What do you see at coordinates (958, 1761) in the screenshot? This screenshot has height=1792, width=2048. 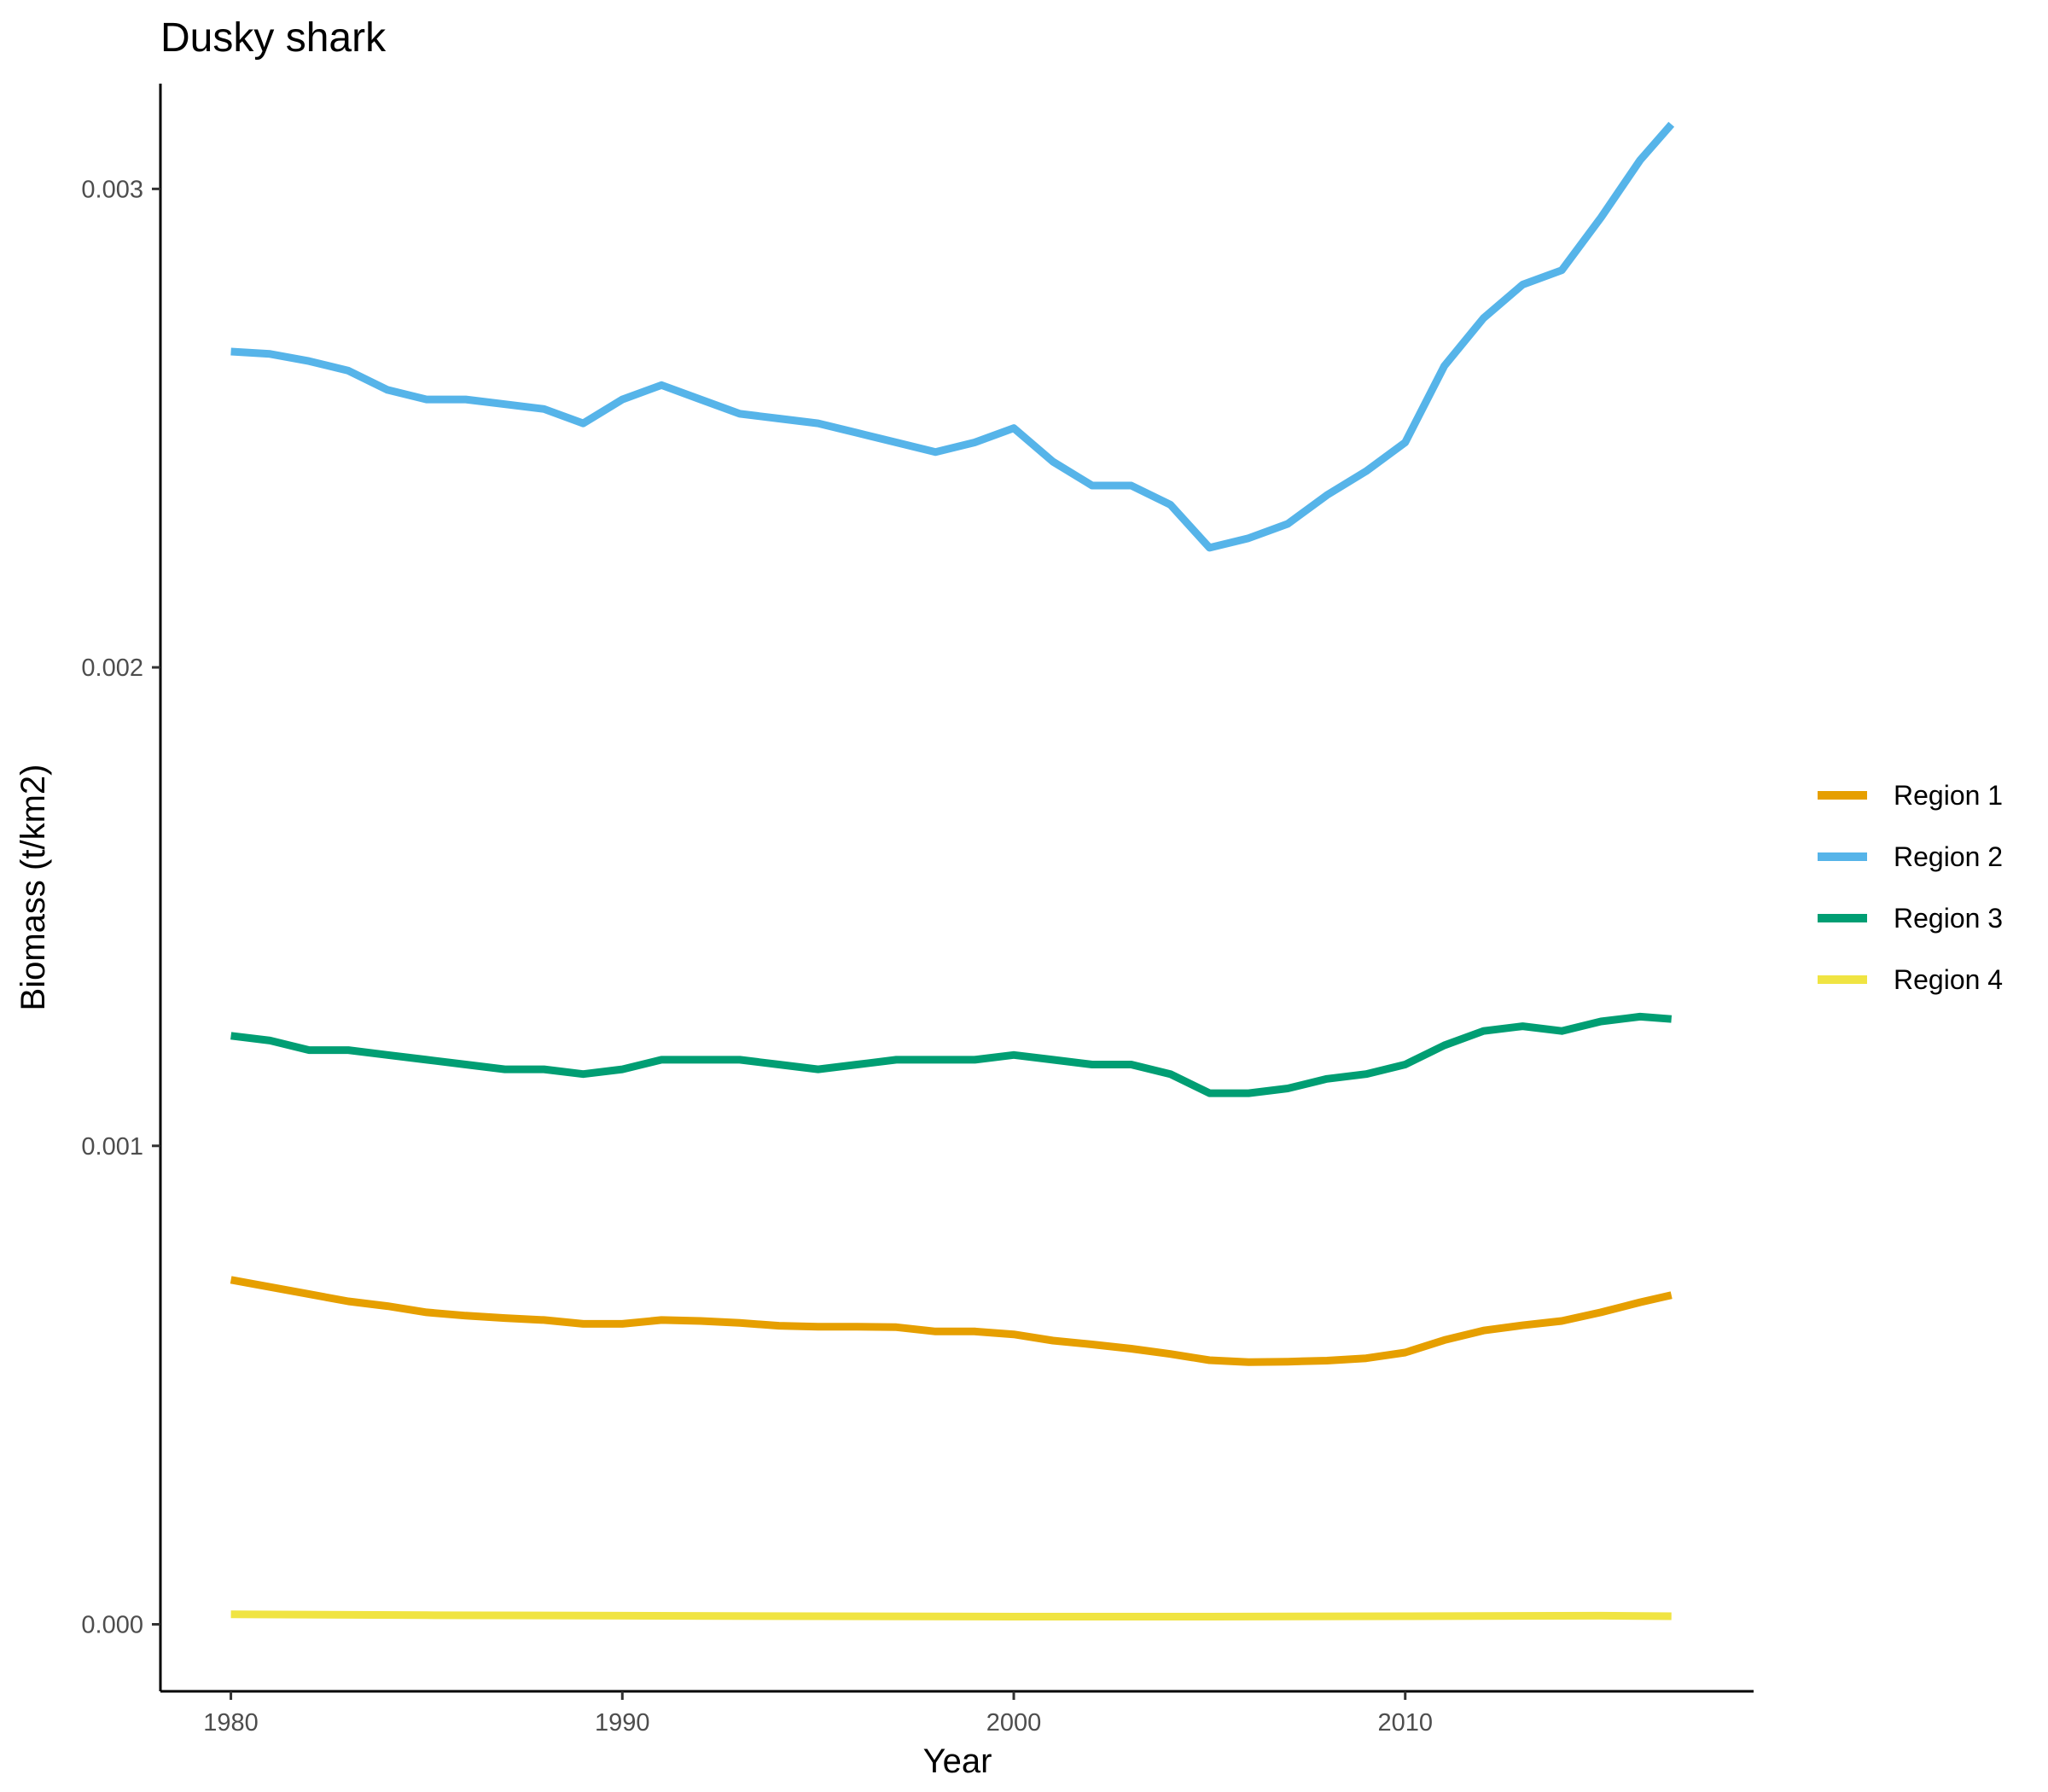 I see `x-axis-title: Year` at bounding box center [958, 1761].